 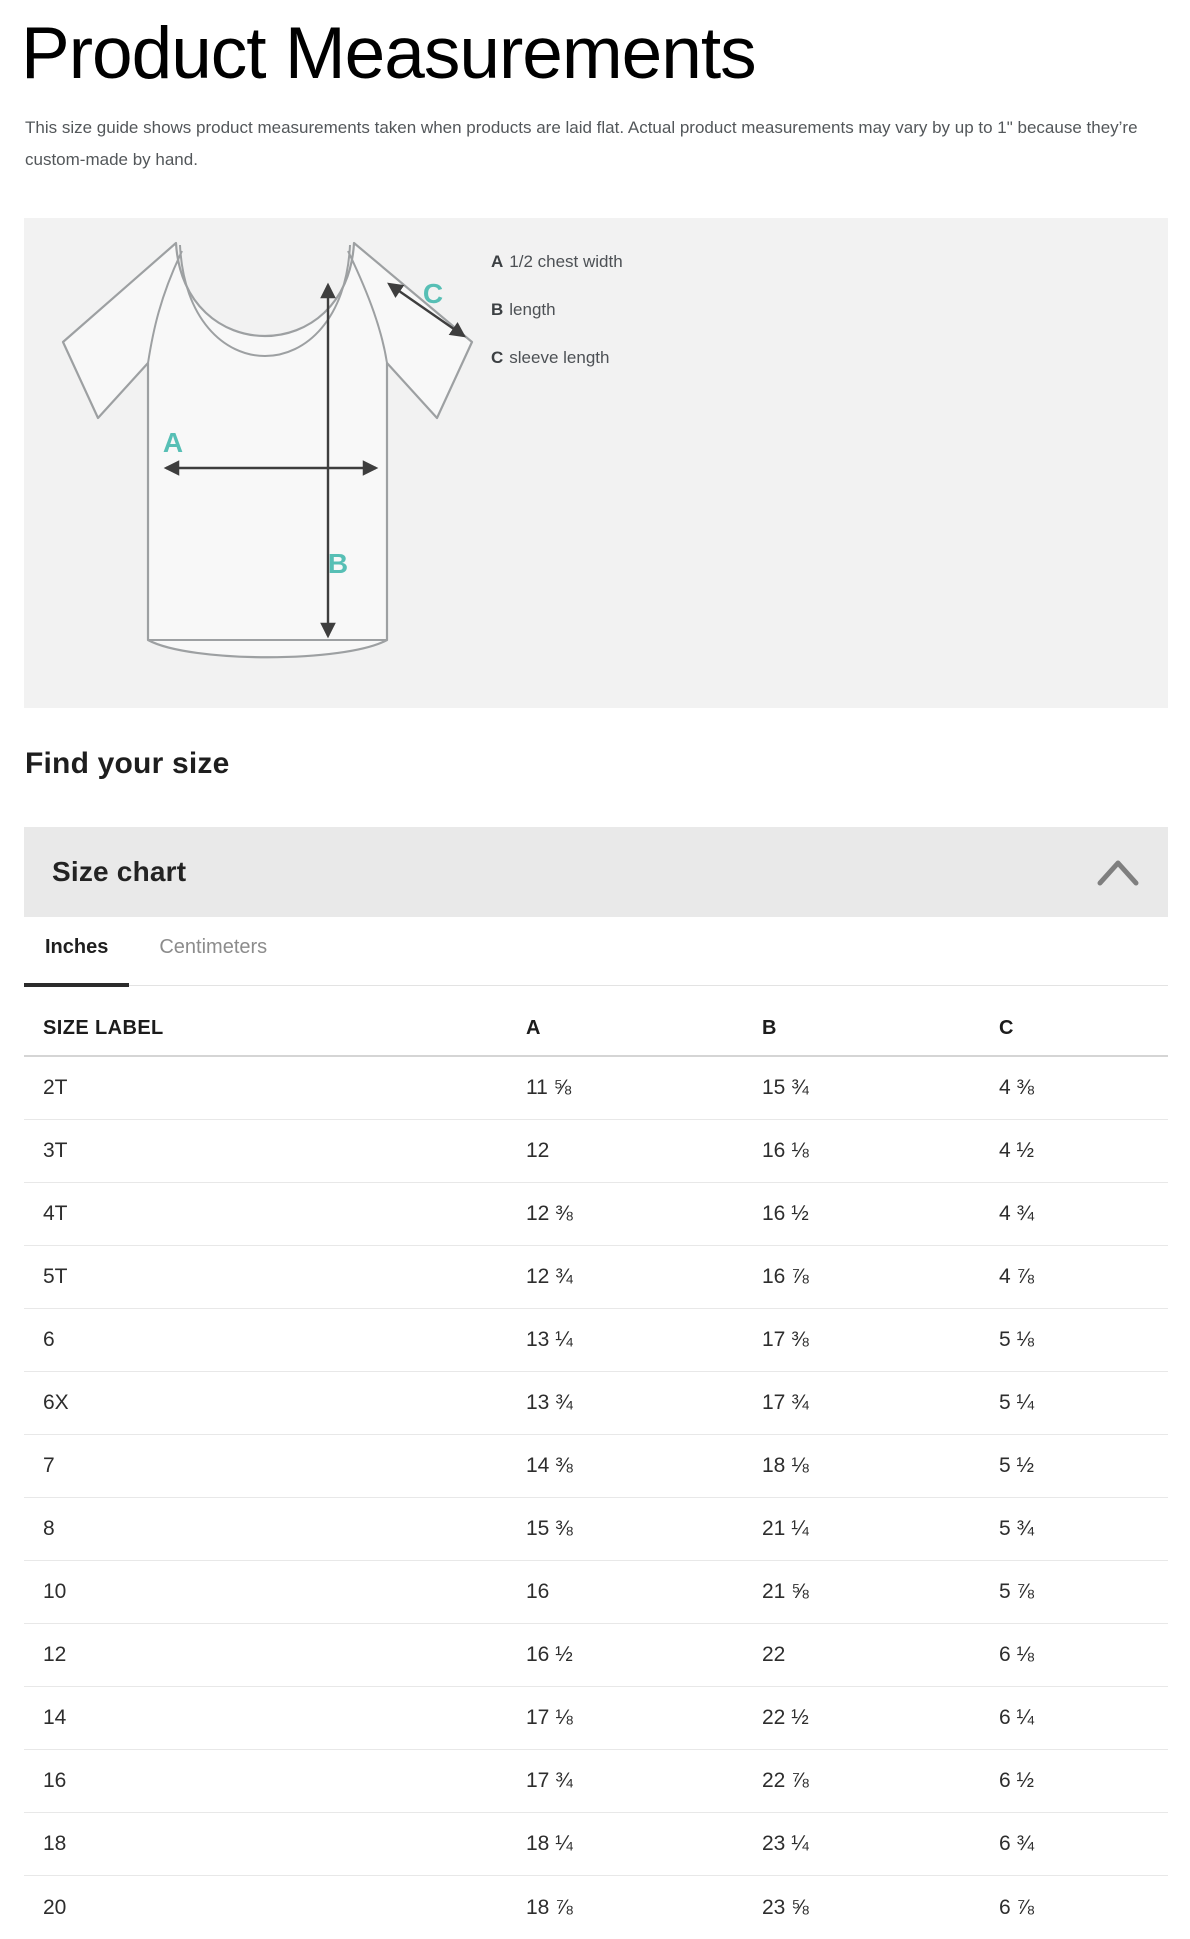 I want to click on table-row-6x: 6X 13 ¾ 17 ¾ 5 ¼, so click(x=596, y=1403).